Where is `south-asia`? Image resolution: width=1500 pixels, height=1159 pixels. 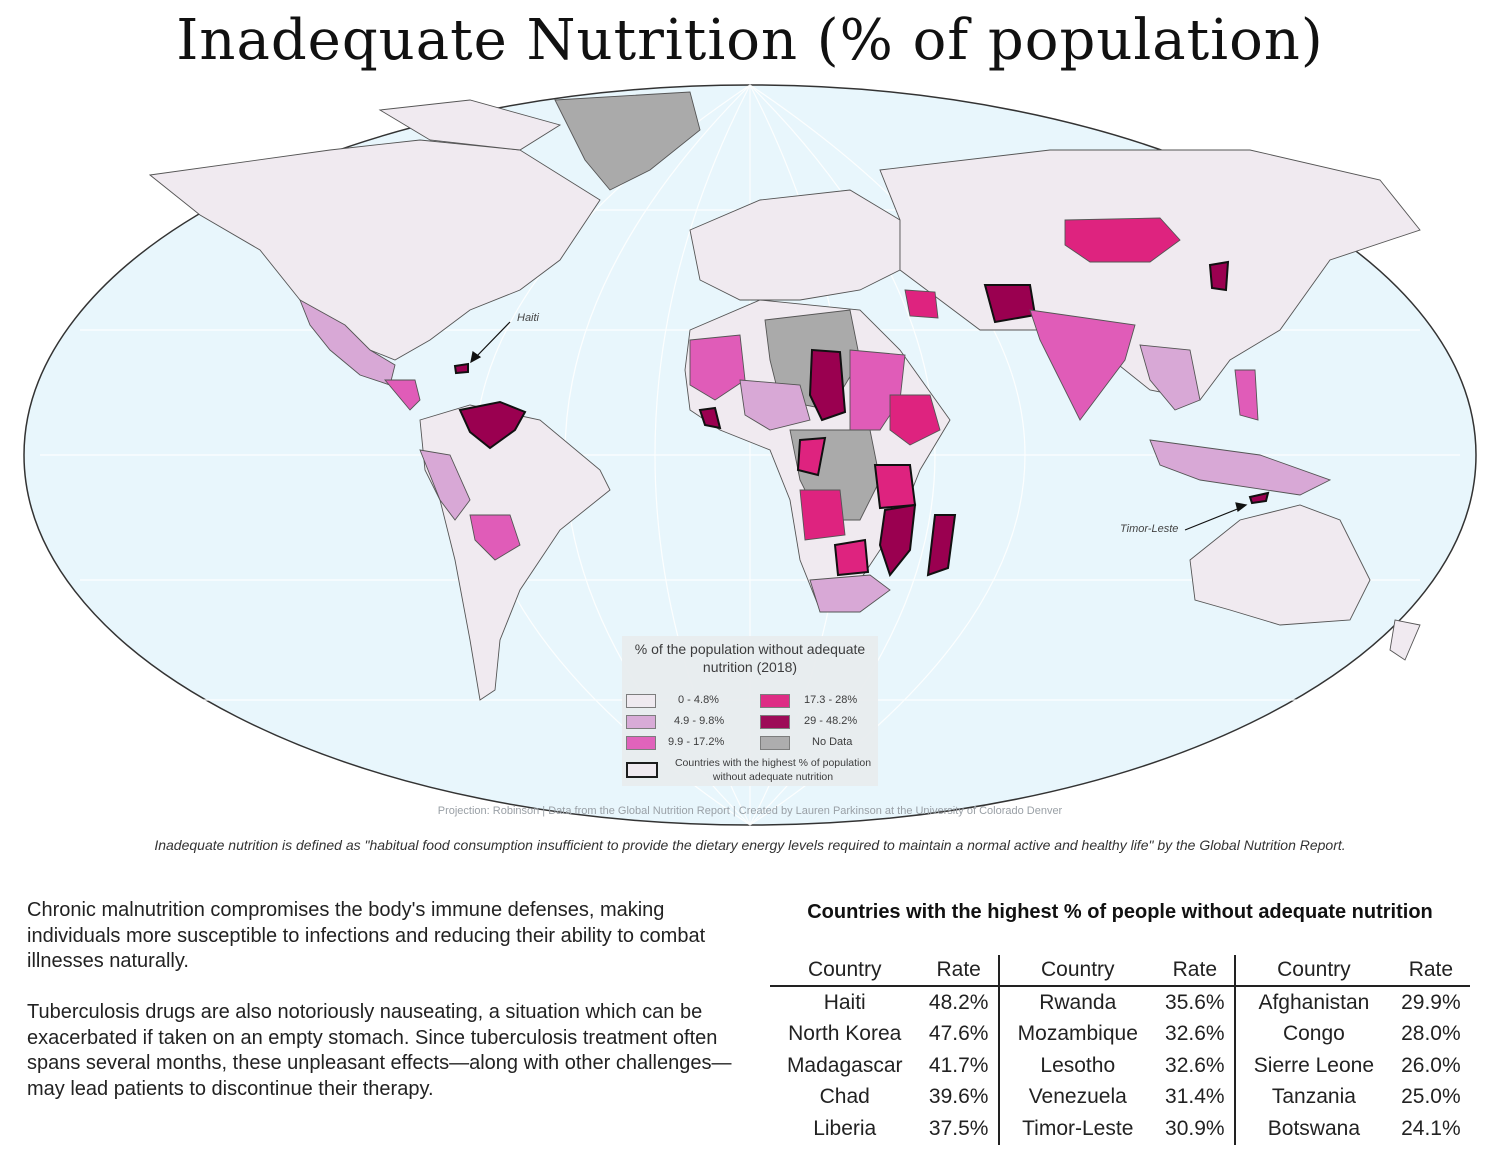 south-asia is located at coordinates (1082, 365).